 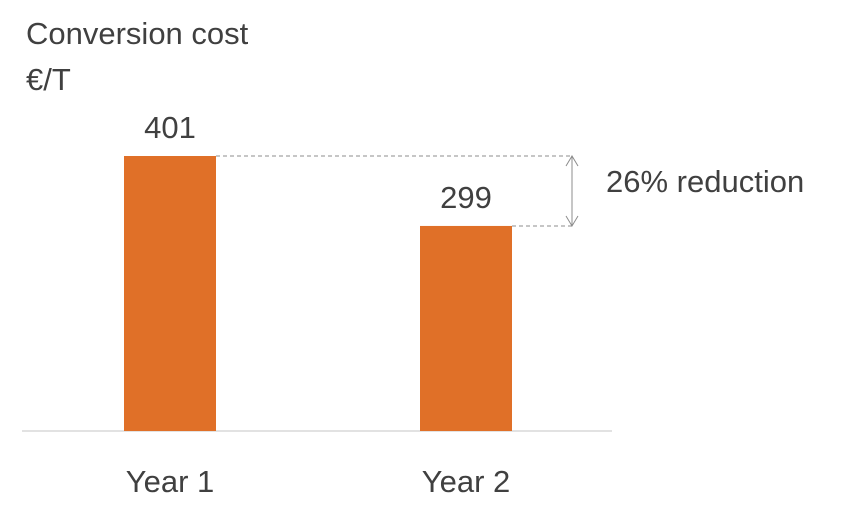 What do you see at coordinates (466, 481) in the screenshot?
I see `category-label-year-2: Year 2` at bounding box center [466, 481].